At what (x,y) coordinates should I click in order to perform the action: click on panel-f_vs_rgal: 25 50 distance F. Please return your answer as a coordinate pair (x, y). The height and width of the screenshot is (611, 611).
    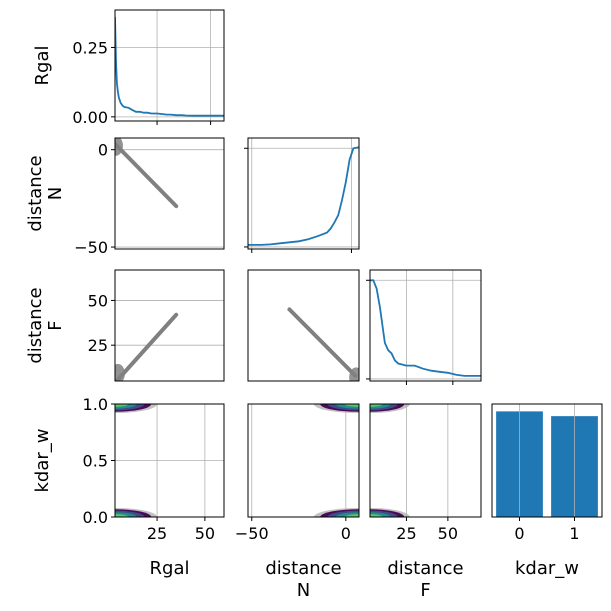
    Looking at the image, I should click on (125, 325).